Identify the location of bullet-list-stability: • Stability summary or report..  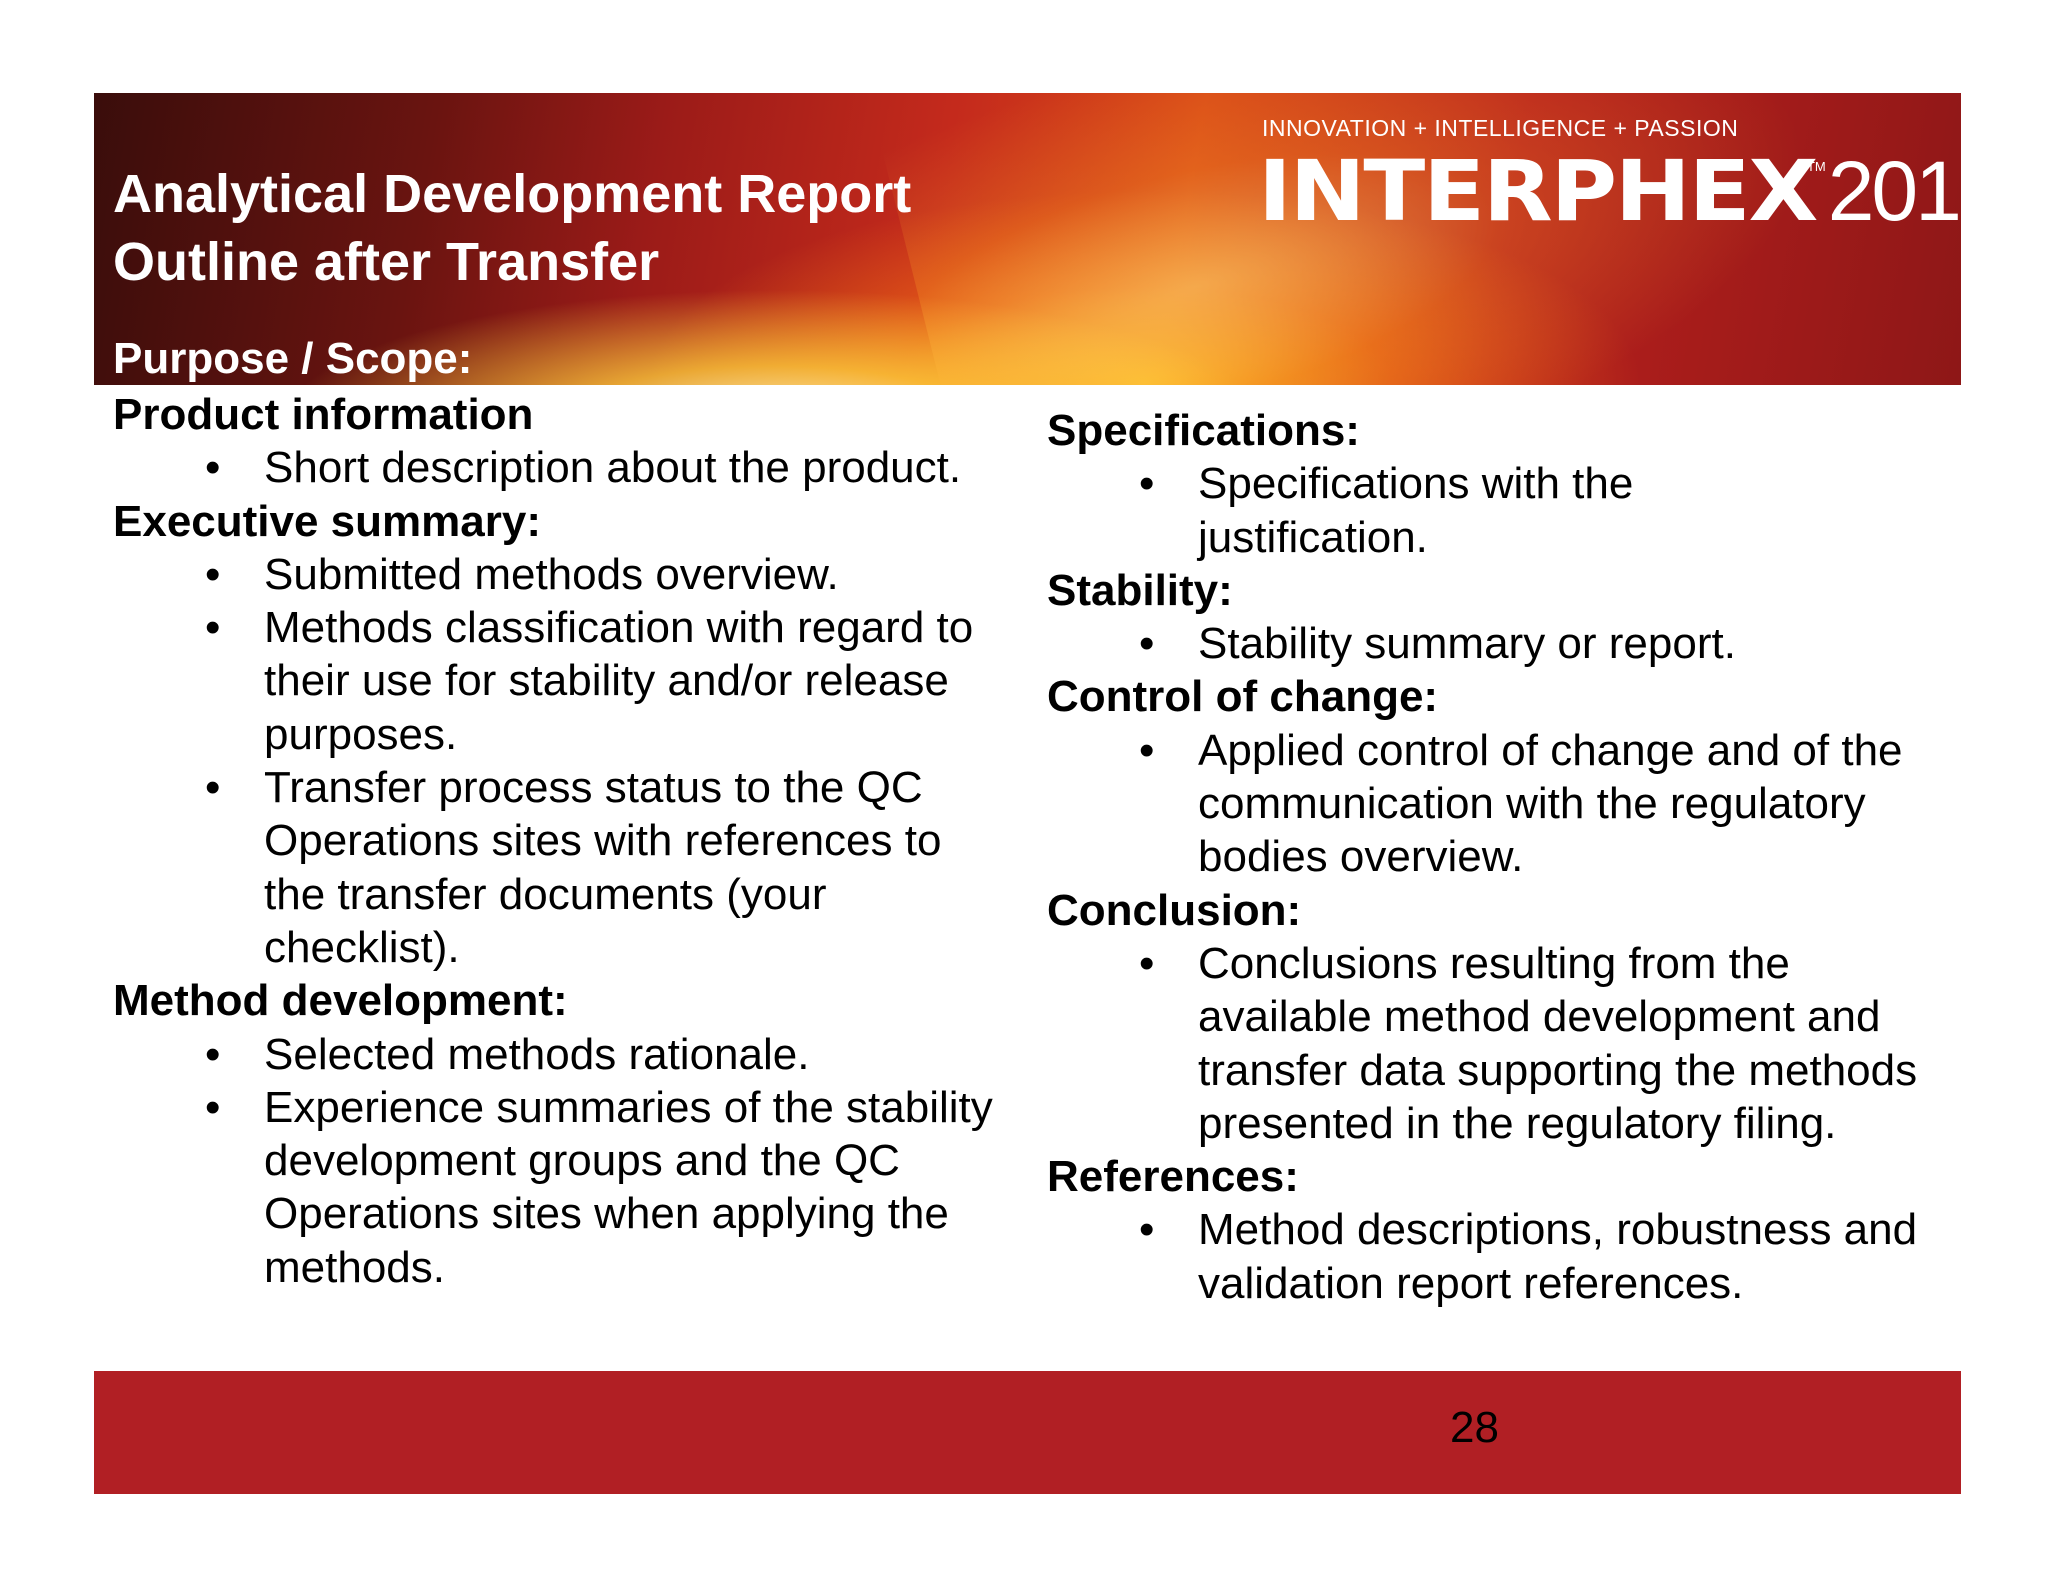
(1497, 643).